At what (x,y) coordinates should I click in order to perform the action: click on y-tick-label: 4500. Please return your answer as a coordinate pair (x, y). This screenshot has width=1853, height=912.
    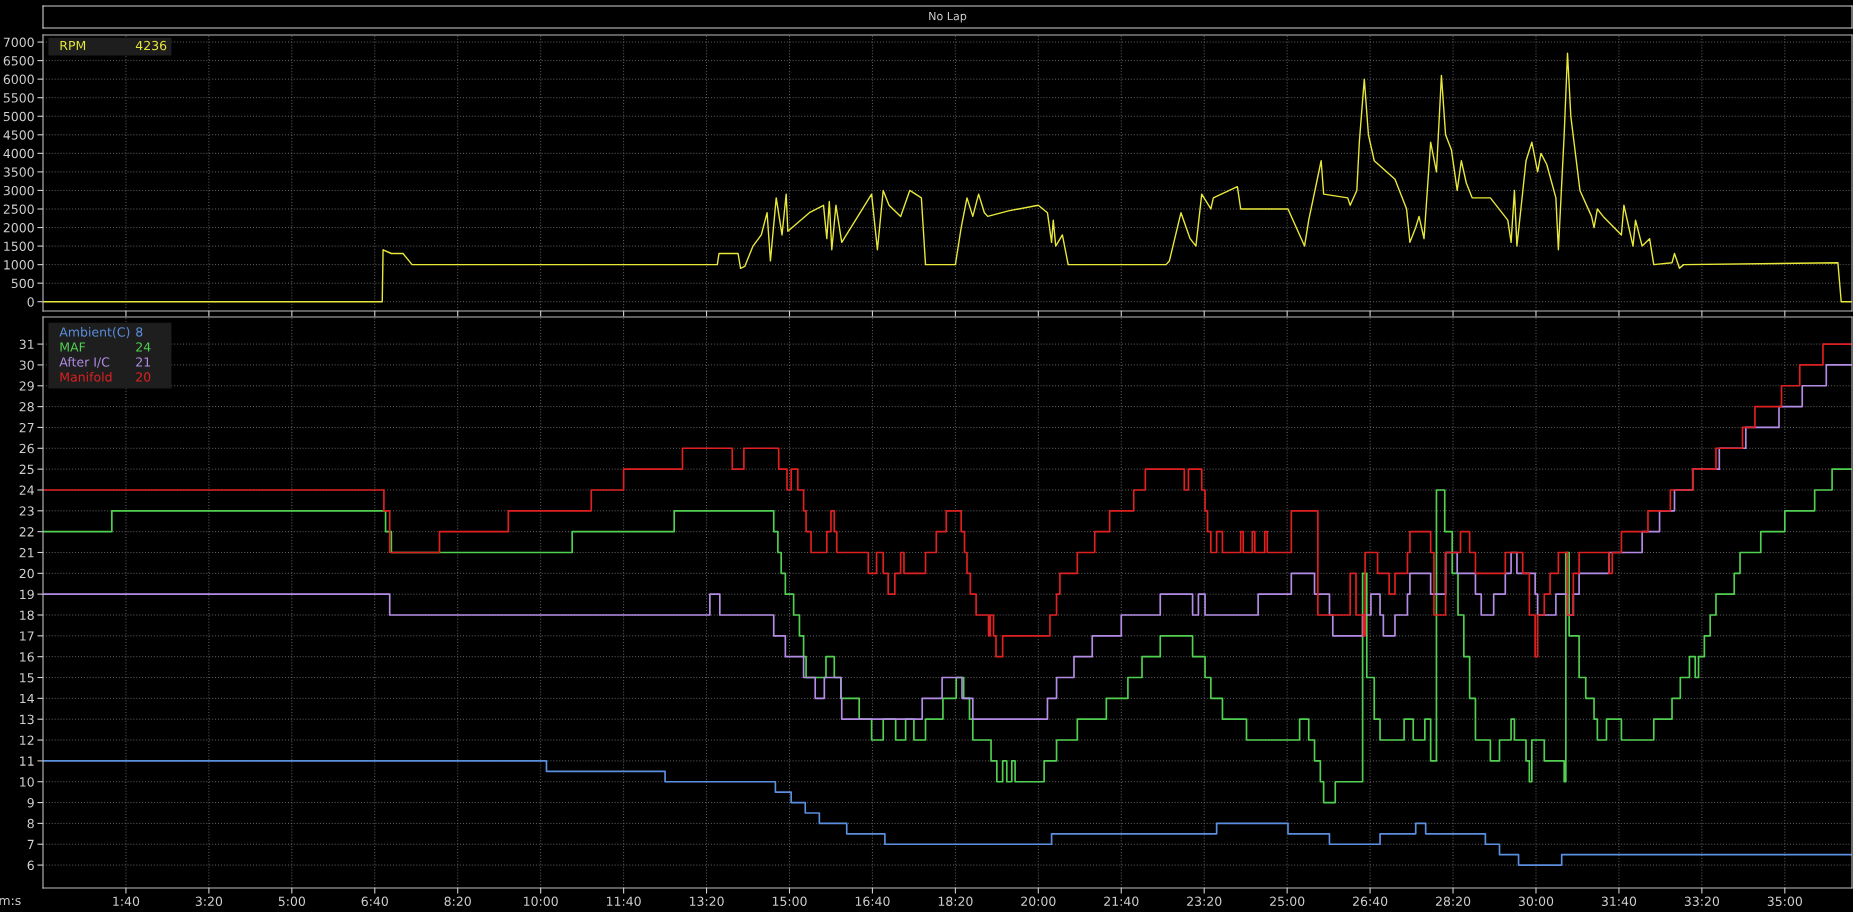
    Looking at the image, I should click on (18, 135).